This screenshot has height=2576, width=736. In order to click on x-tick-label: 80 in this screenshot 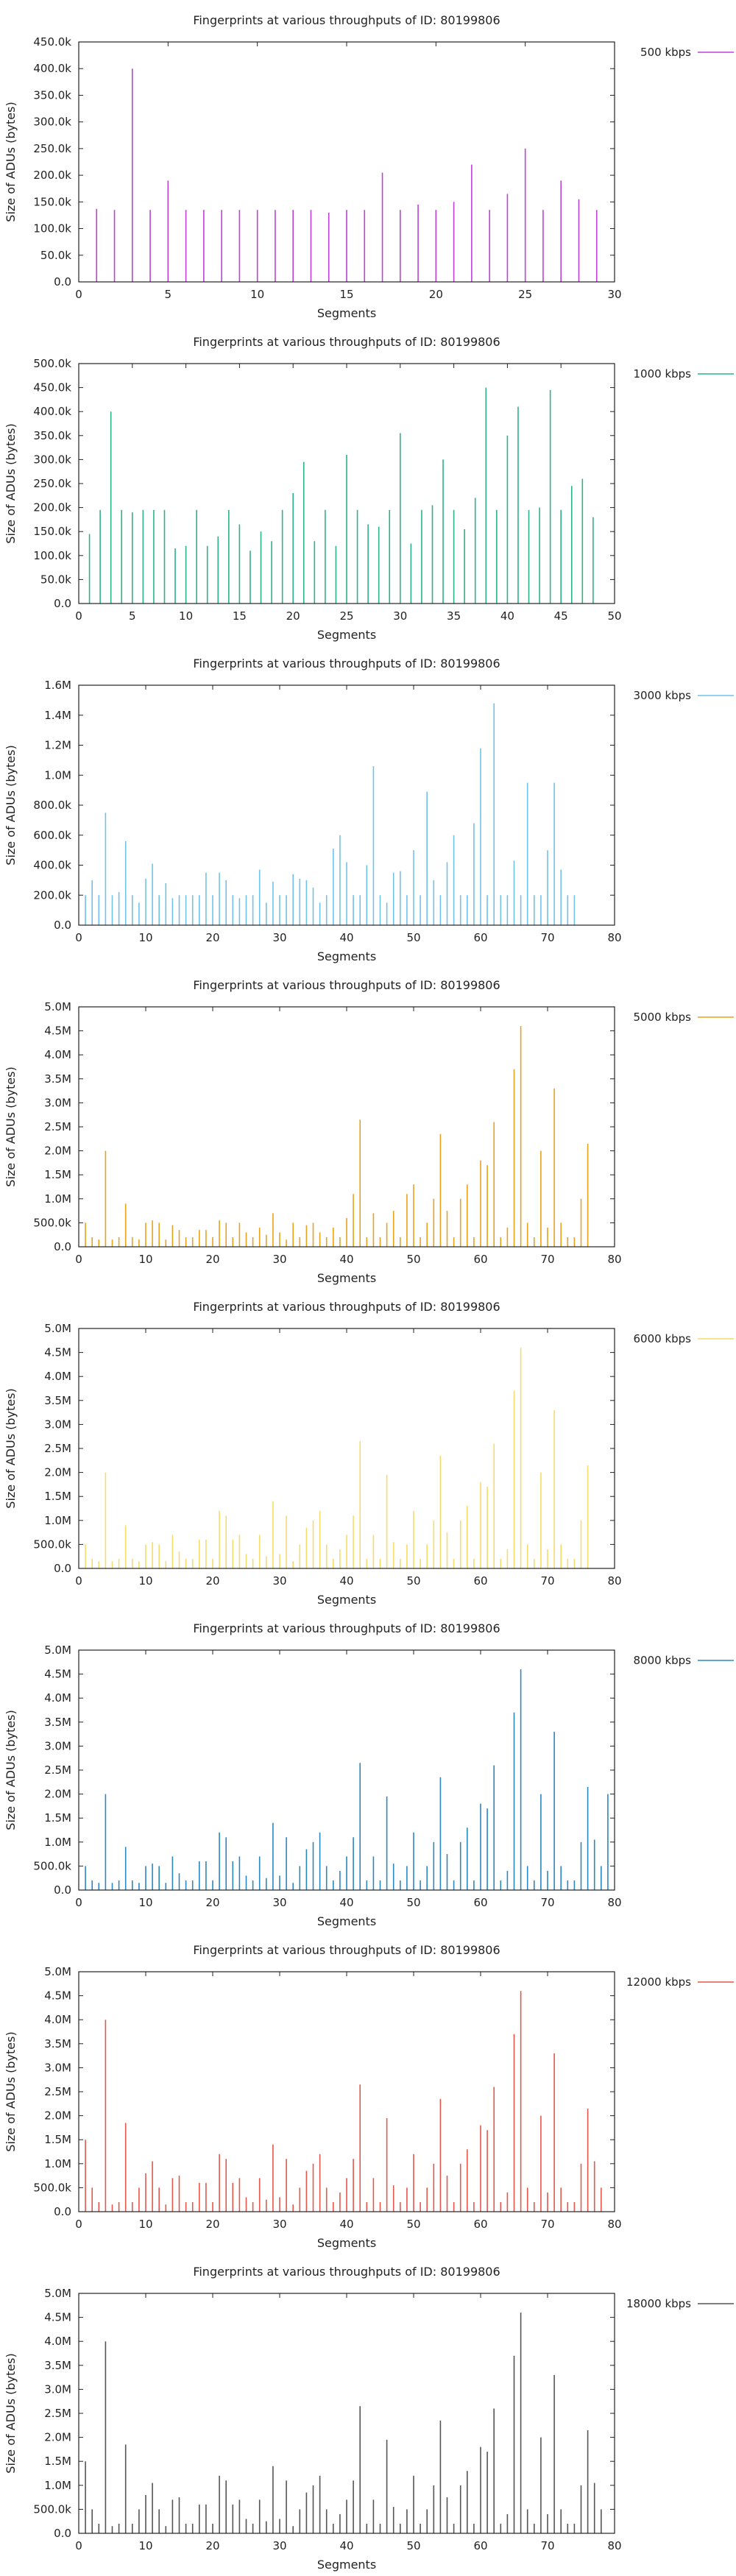, I will do `click(614, 2545)`.